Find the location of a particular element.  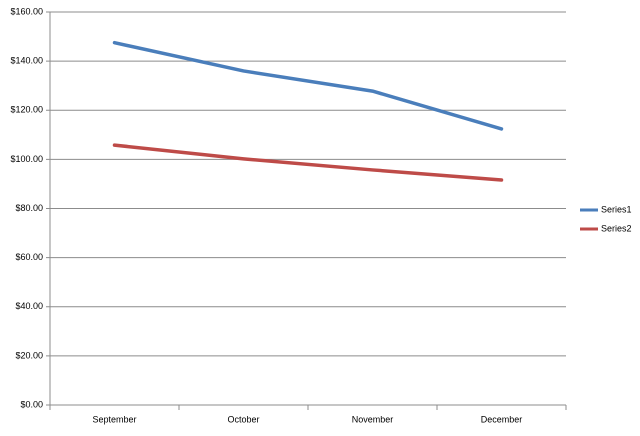

y-tick-label: $0.00 is located at coordinates (31, 404).